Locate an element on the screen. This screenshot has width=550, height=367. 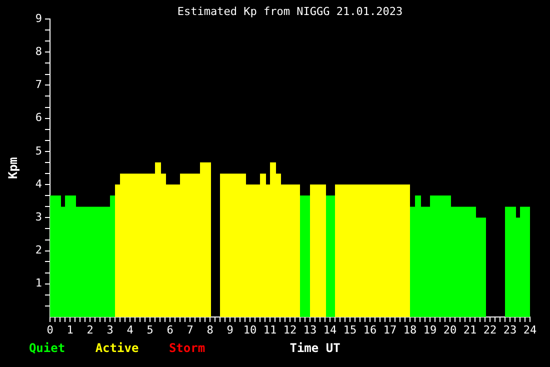
x-tick-label: 10 is located at coordinates (250, 329).